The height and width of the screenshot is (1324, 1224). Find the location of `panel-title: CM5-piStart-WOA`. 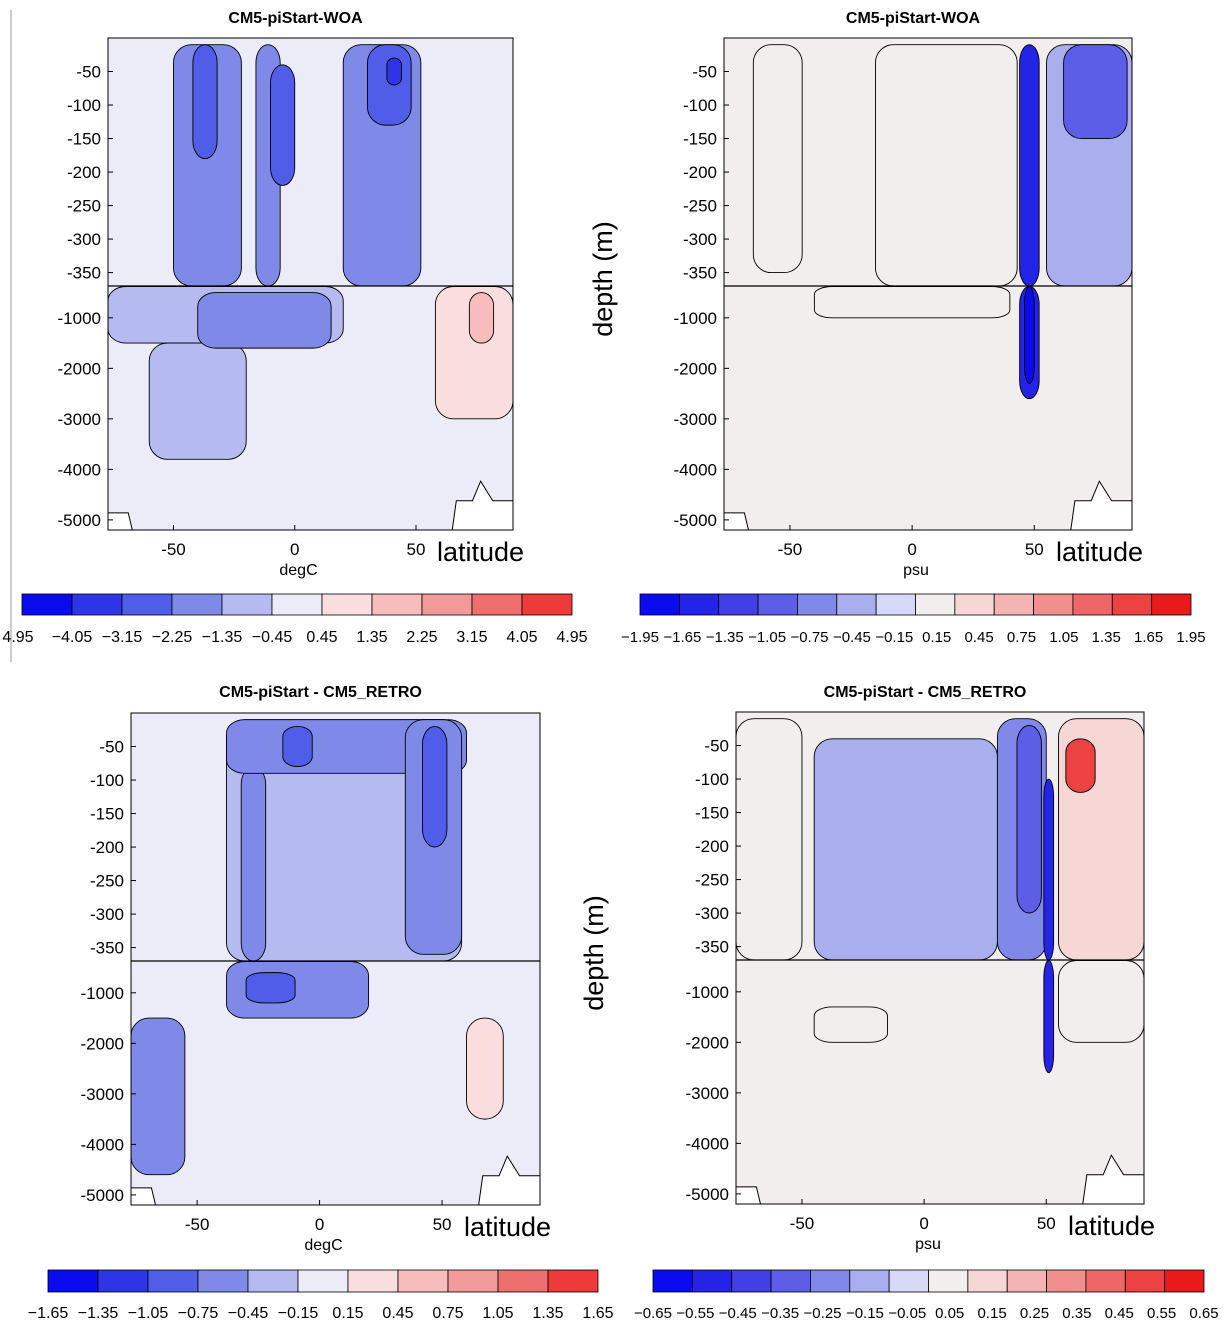

panel-title: CM5-piStart-WOA is located at coordinates (913, 18).